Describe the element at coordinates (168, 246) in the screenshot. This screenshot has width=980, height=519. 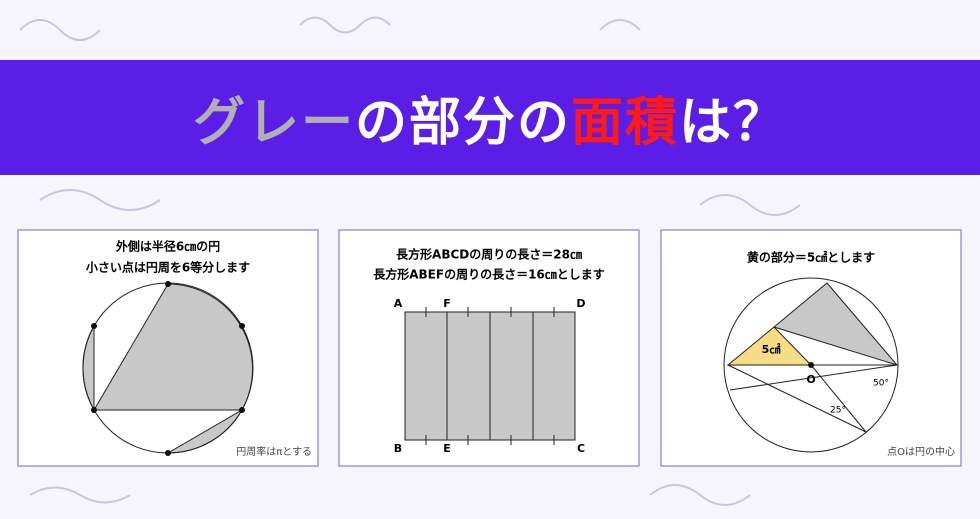
I see `panel-text: 外側は半径6㎝の円` at that location.